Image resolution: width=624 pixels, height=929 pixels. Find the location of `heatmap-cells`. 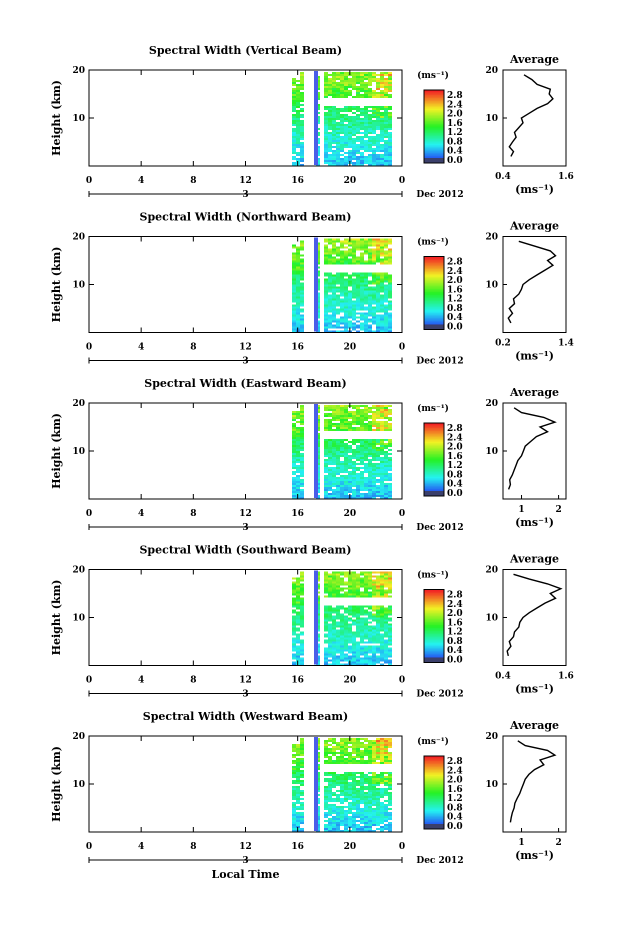

heatmap-cells is located at coordinates (342, 618).